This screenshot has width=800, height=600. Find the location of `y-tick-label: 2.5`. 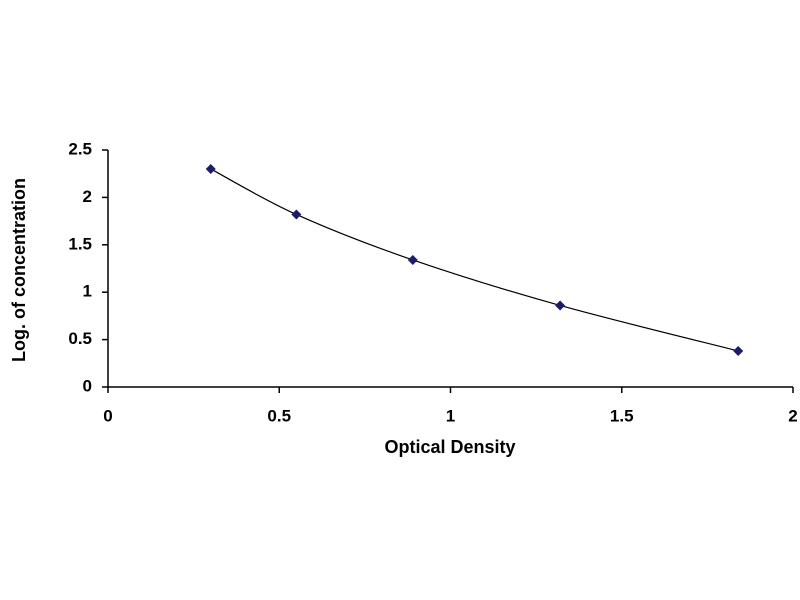

y-tick-label: 2.5 is located at coordinates (80, 148).